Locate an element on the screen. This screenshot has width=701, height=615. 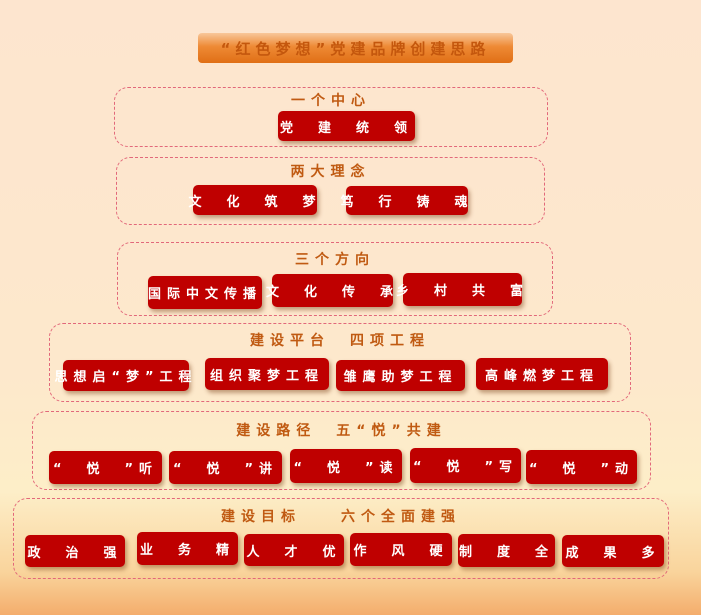
item-button: “ 悦 ”读 is located at coordinates (346, 466).